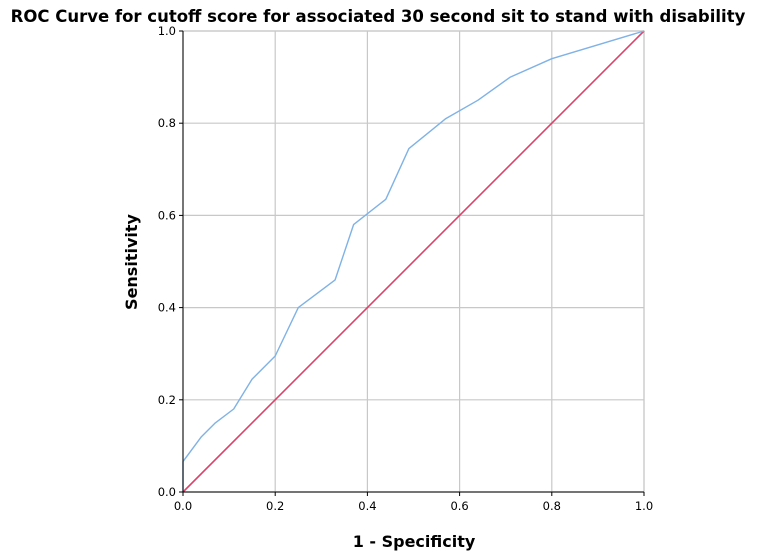  What do you see at coordinates (167, 123) in the screenshot?
I see `y-tick-label: 0.8` at bounding box center [167, 123].